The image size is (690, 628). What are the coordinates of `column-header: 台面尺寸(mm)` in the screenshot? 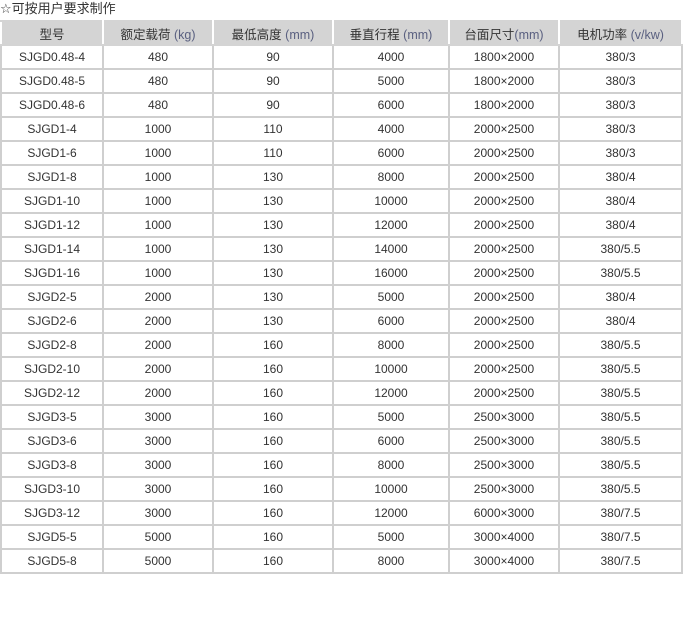 It's located at (504, 33).